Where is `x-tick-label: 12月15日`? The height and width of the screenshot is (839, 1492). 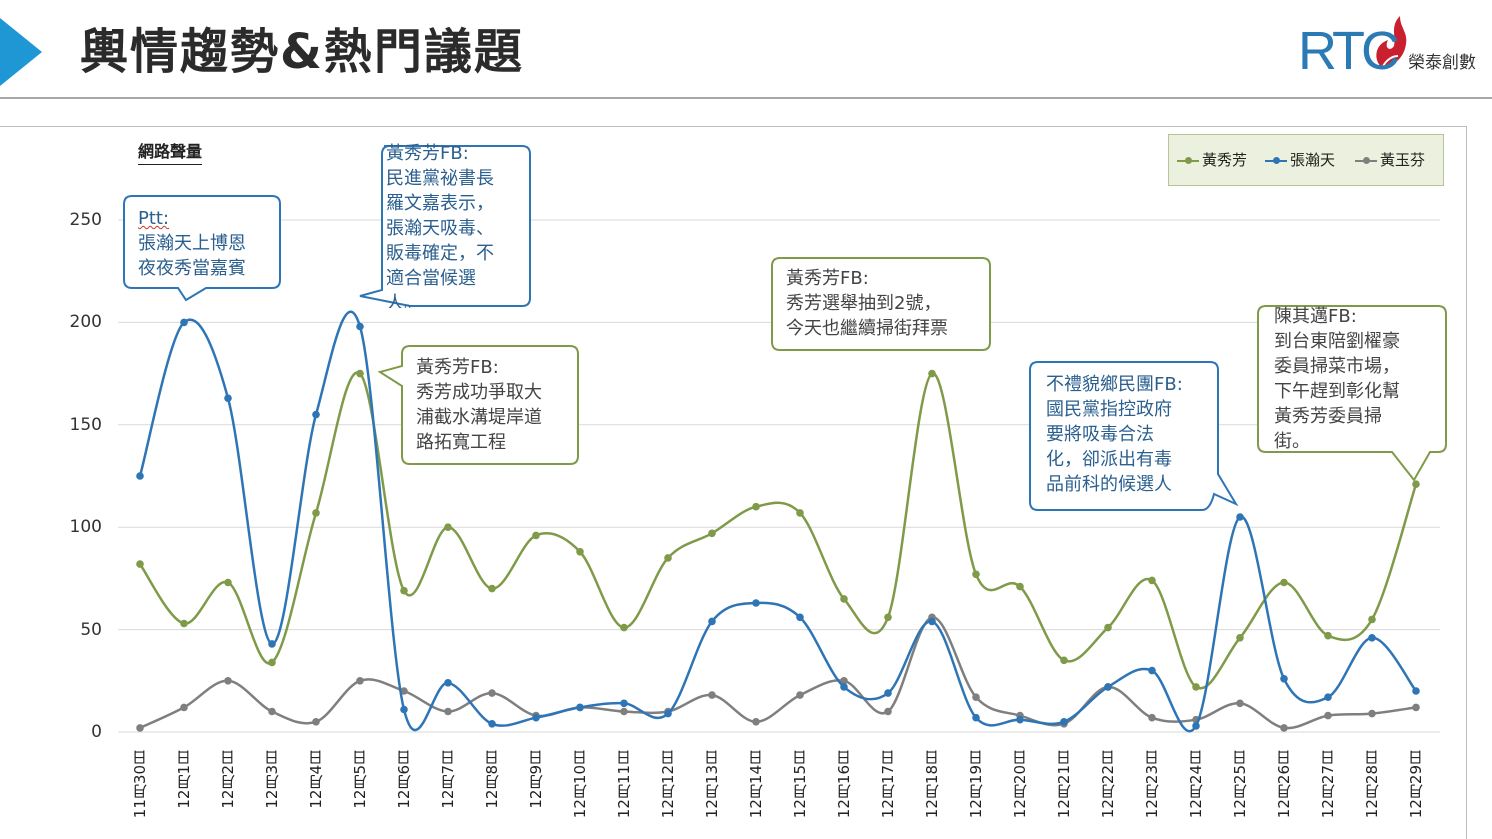
x-tick-label: 12月15日 is located at coordinates (800, 784).